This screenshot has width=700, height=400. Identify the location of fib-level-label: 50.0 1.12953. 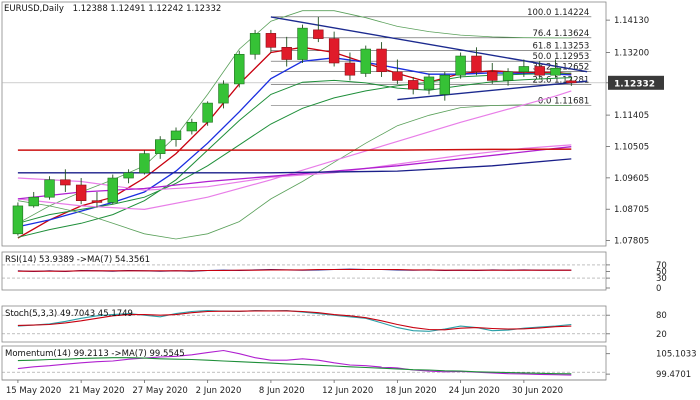
(561, 57).